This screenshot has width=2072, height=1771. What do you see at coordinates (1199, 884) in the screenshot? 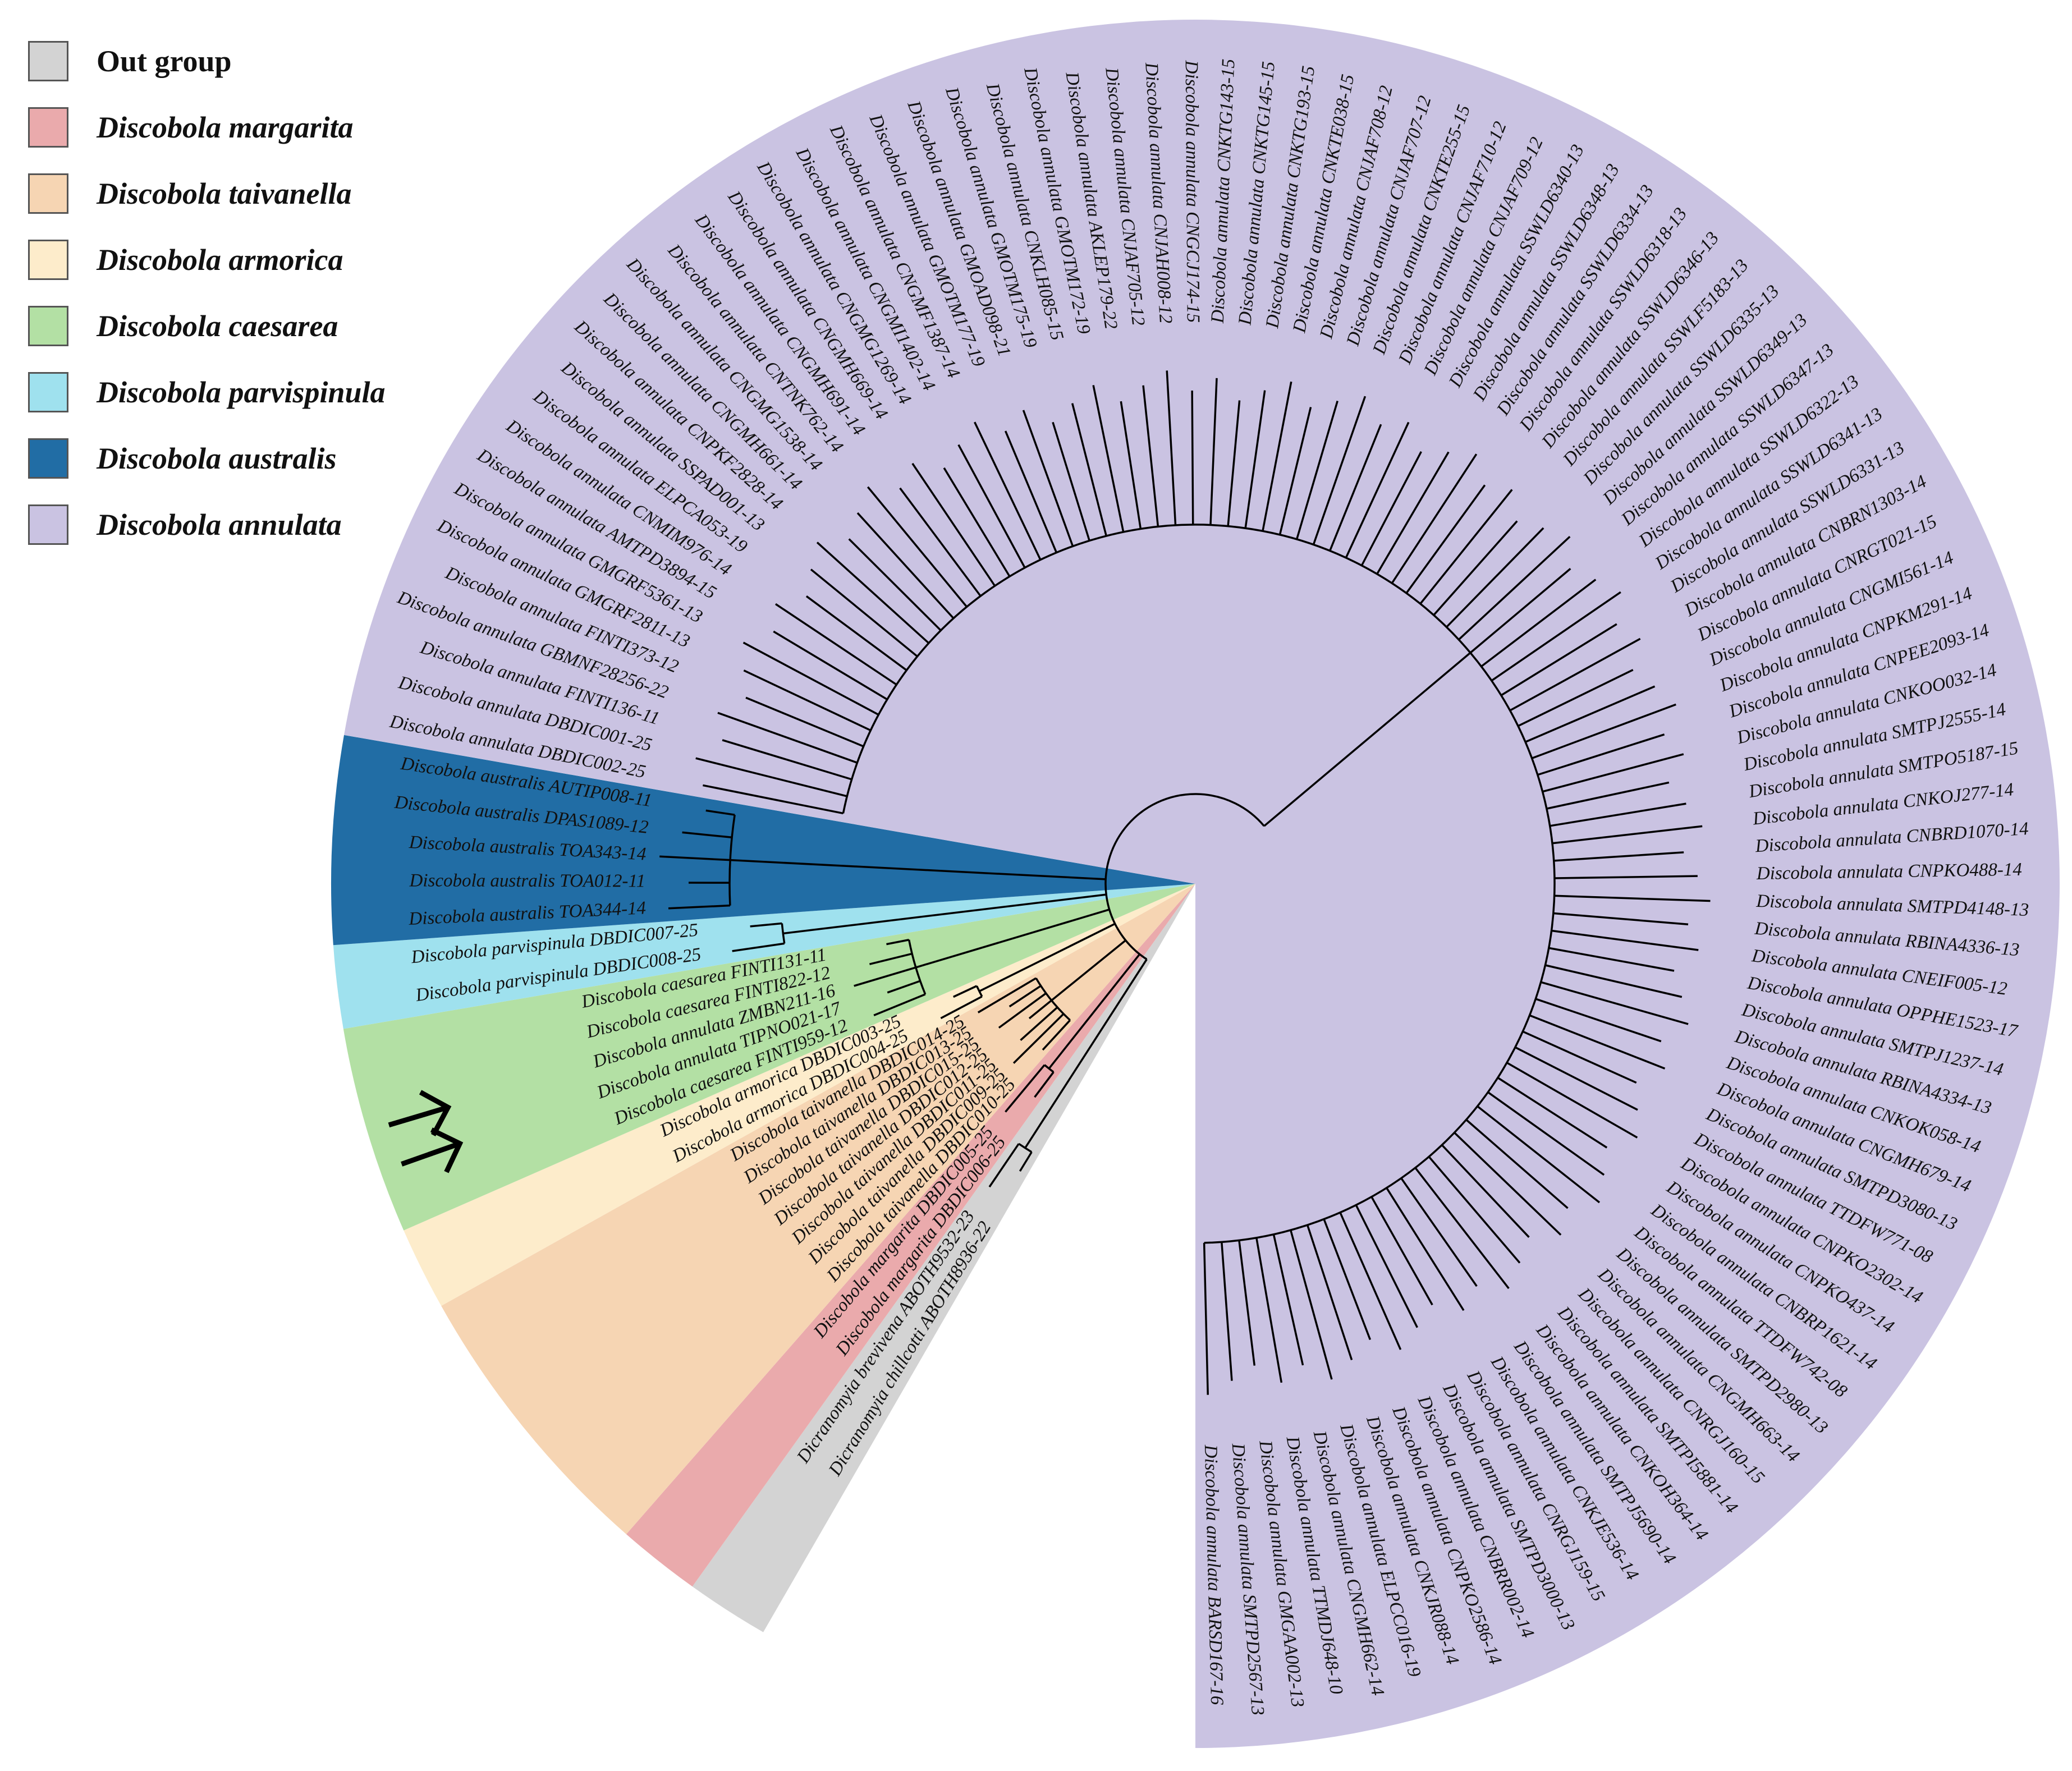
I see `arc-annulata` at bounding box center [1199, 884].